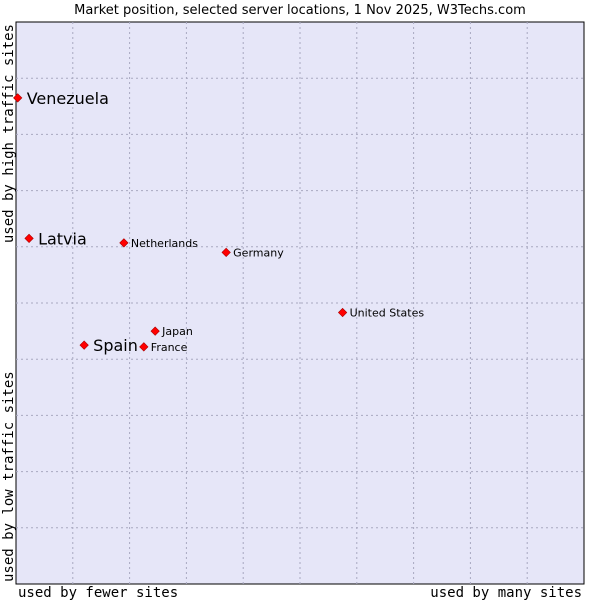  I want to click on point-label-venezuela: Venezuela, so click(68, 98).